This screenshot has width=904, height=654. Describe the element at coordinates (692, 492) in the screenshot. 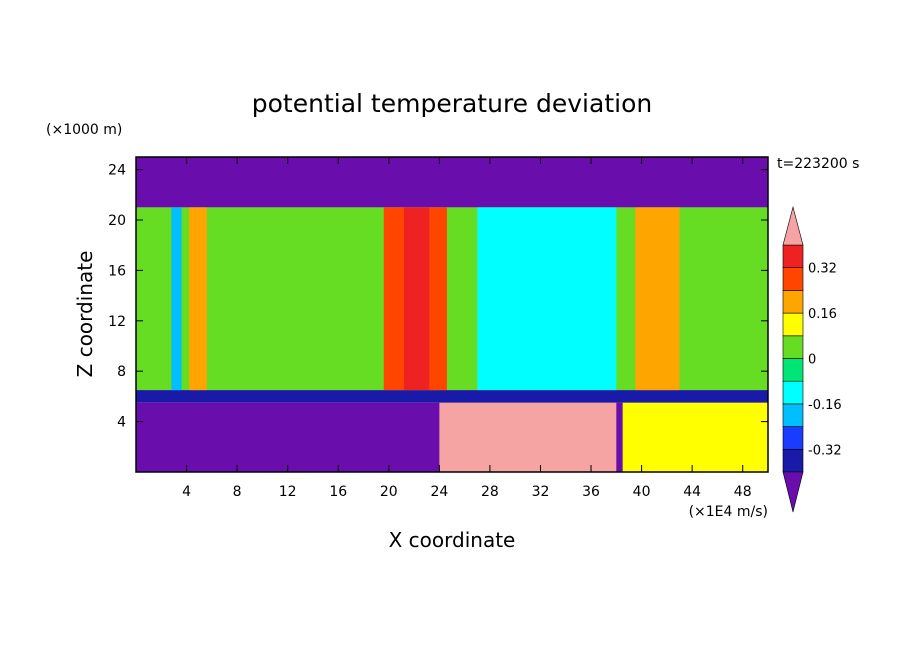

I see `x-tick-label: 44` at that location.